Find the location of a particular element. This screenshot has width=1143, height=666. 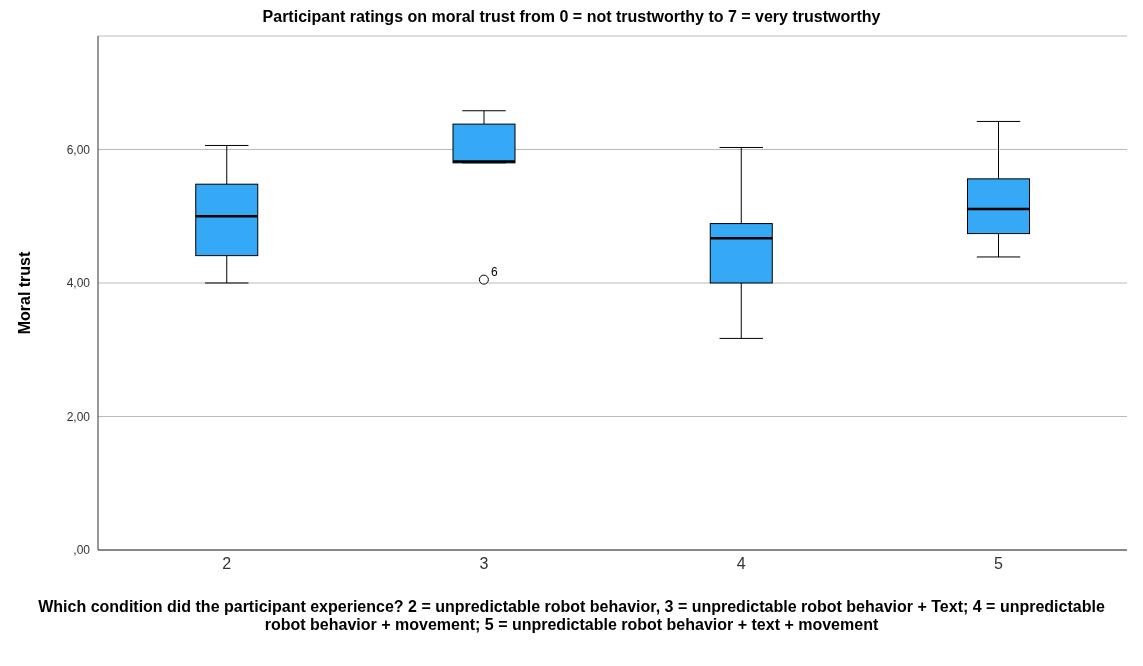

chart-title: Participant ratings on moral trust from 0 = not trustworthy to 7 = very trustworthy is located at coordinates (571, 17).